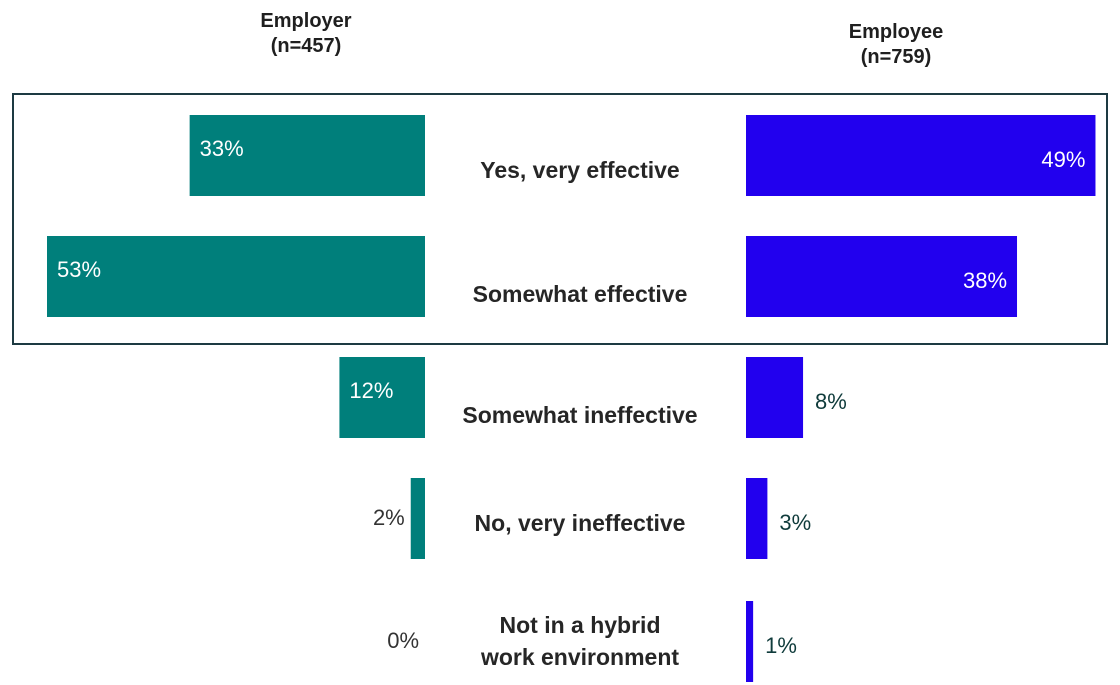 This screenshot has width=1120, height=685. What do you see at coordinates (305, 21) in the screenshot?
I see `employer-header-line: Employer` at bounding box center [305, 21].